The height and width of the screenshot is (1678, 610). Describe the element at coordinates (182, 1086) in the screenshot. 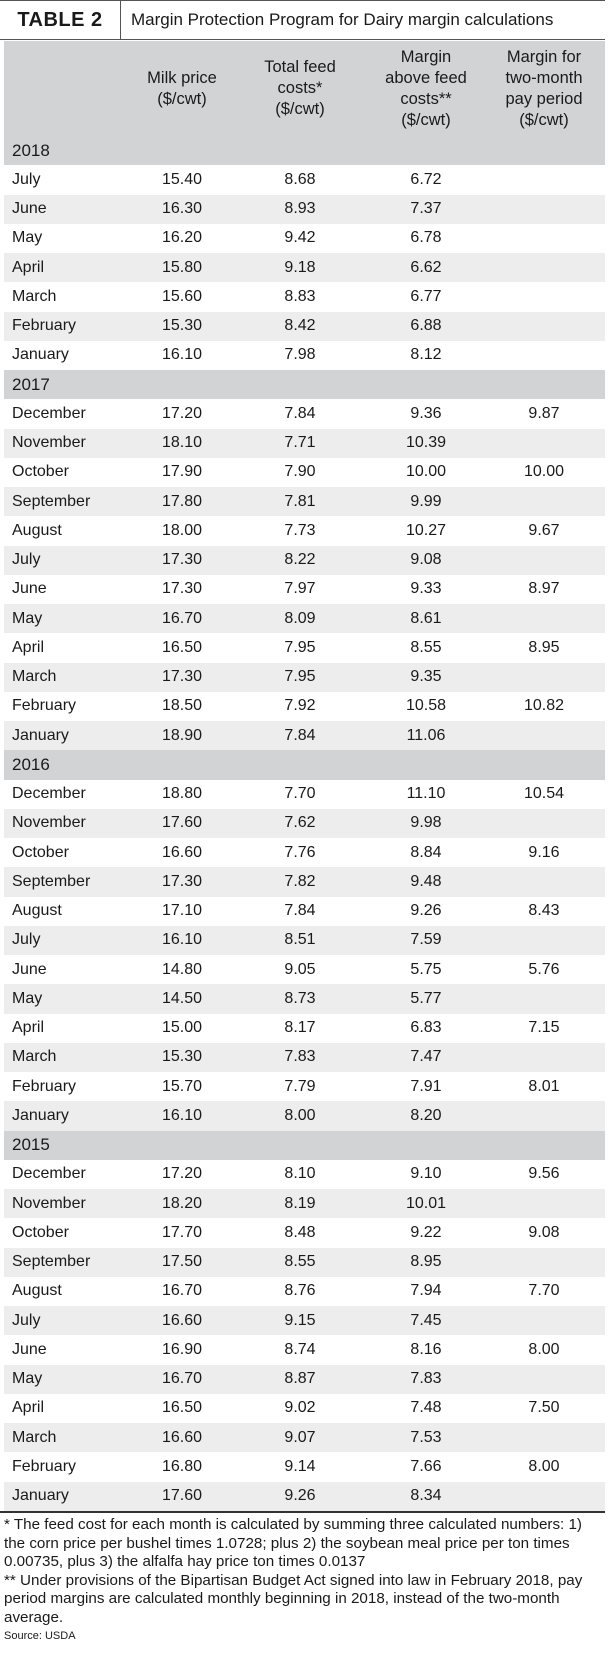

I see `milk-price-cell: 15.70` at that location.